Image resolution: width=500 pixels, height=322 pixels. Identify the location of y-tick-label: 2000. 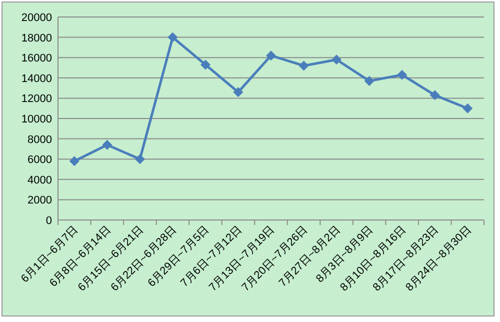
(40, 200).